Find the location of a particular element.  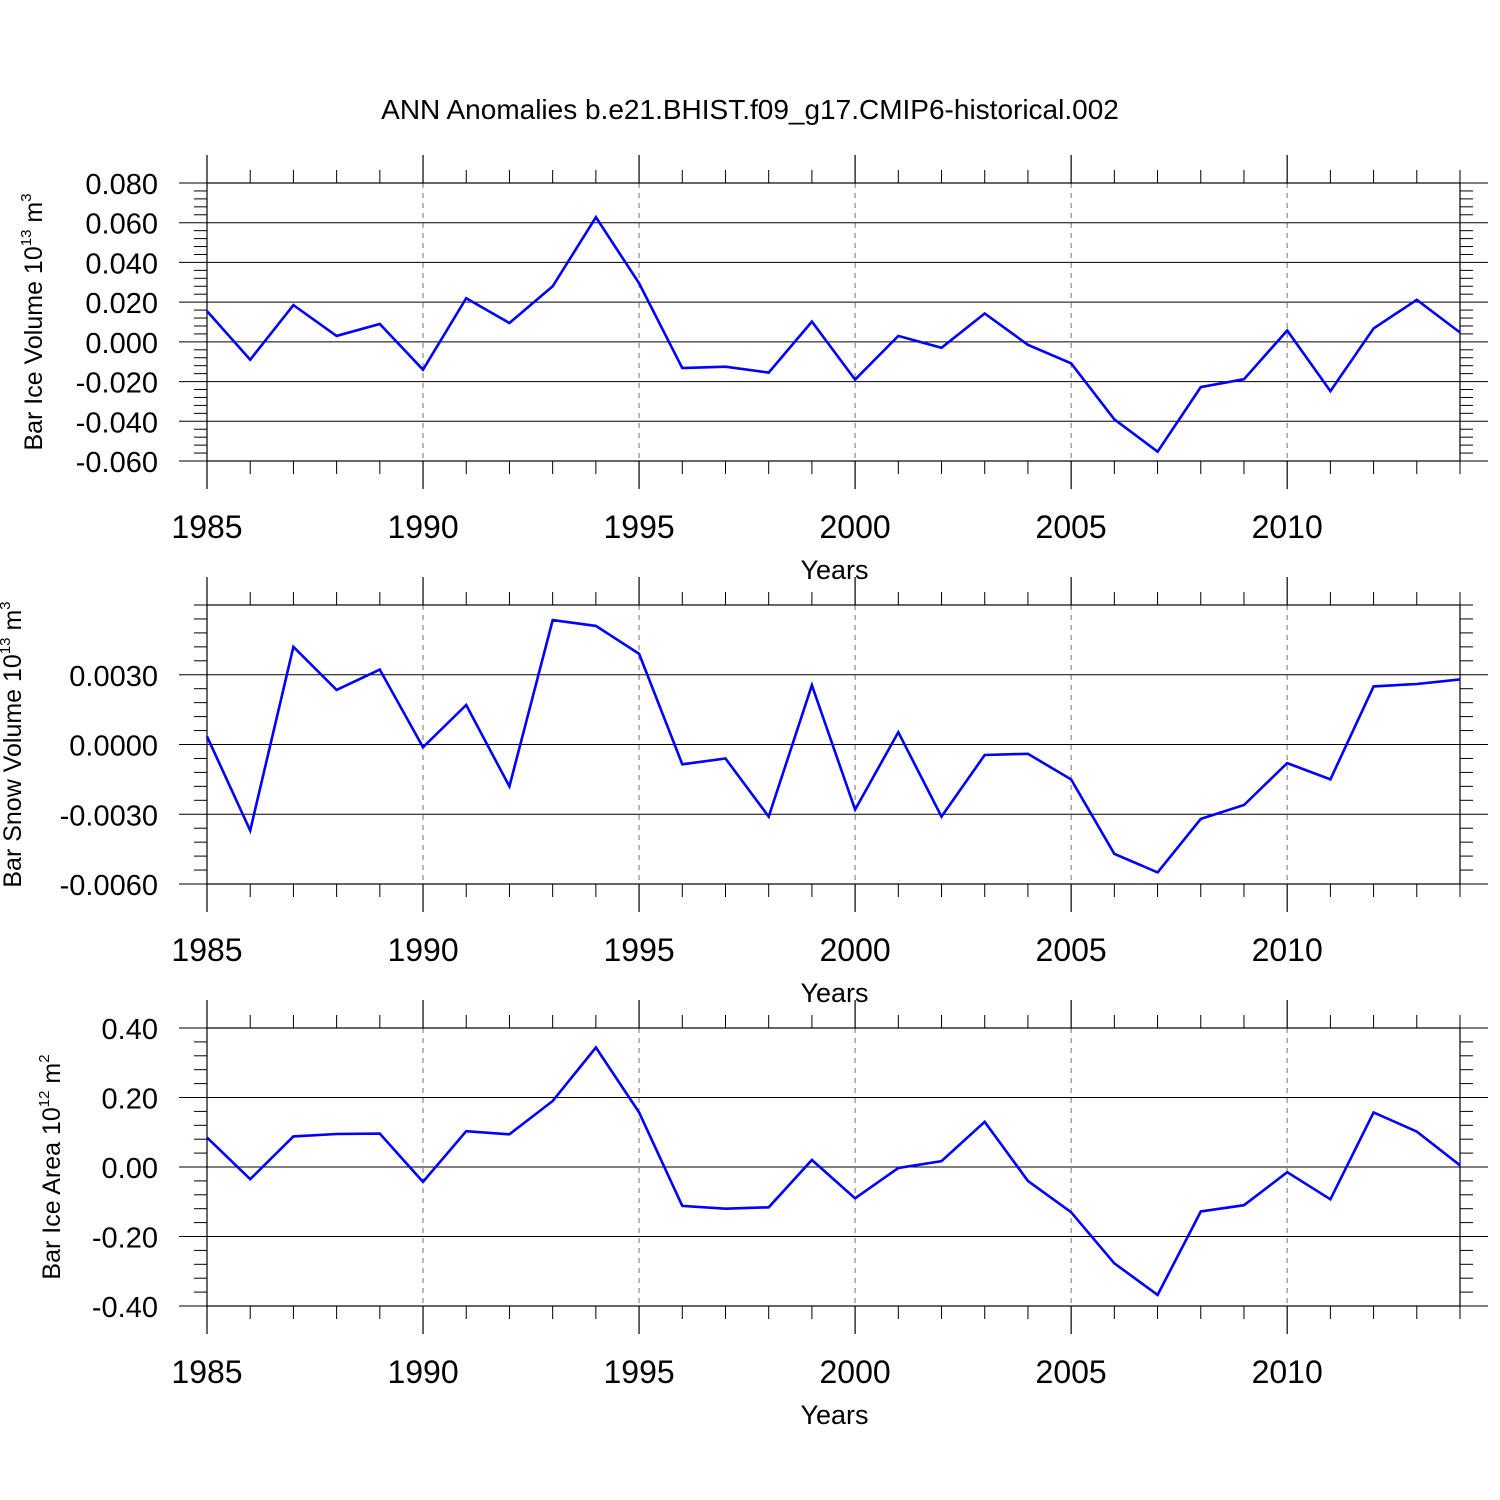

y-tick-label: -0.20 is located at coordinates (125, 1239).